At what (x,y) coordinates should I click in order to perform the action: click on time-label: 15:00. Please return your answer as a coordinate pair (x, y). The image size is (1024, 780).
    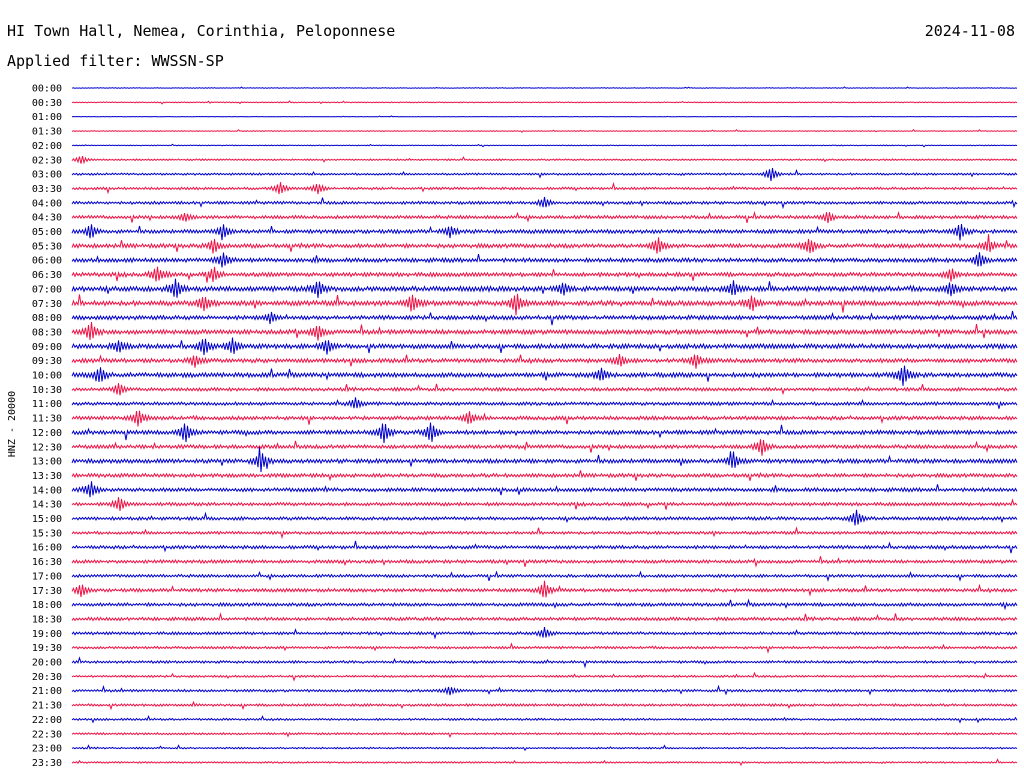
    Looking at the image, I should click on (47, 519).